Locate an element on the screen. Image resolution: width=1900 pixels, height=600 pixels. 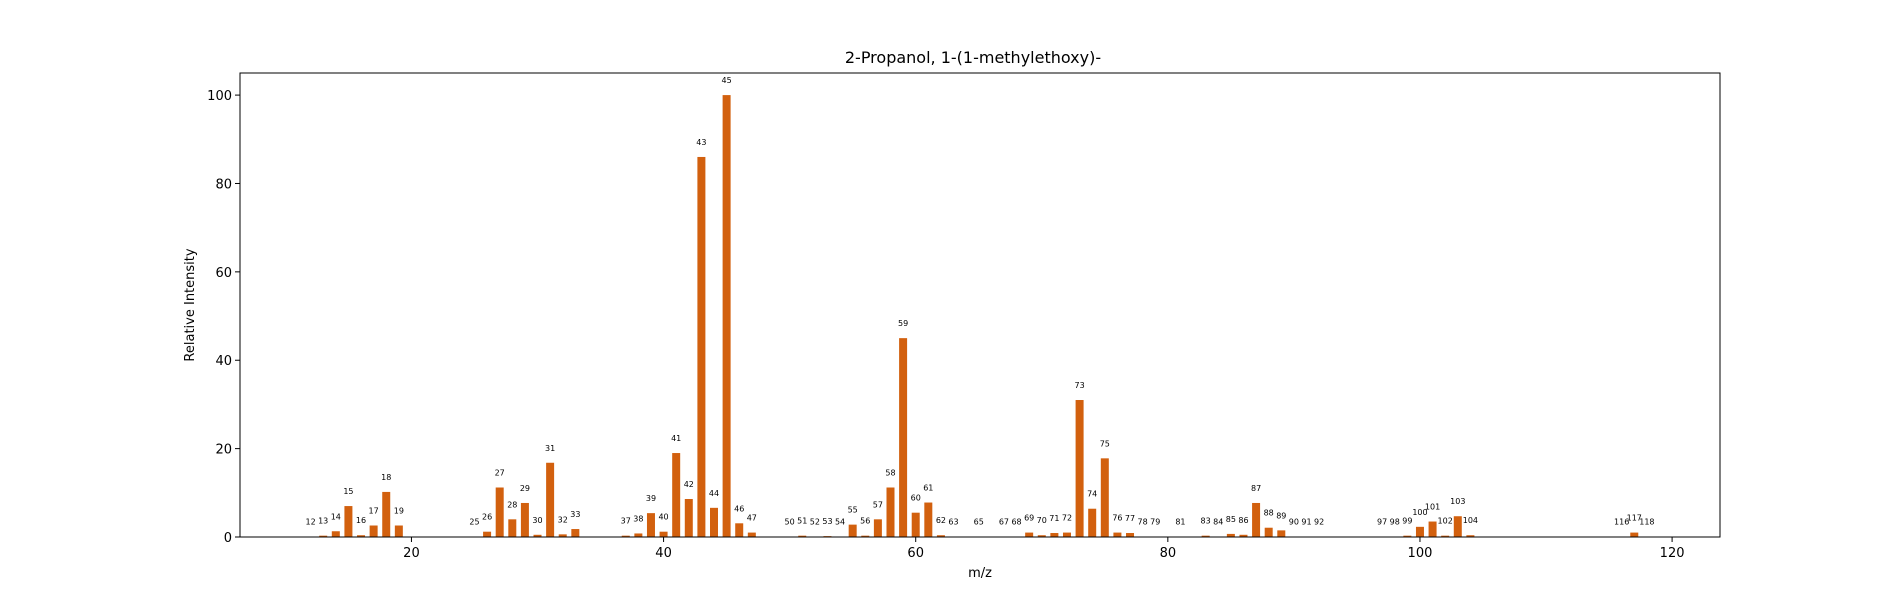
bar-label-mz-76: 76 is located at coordinates (1117, 518).